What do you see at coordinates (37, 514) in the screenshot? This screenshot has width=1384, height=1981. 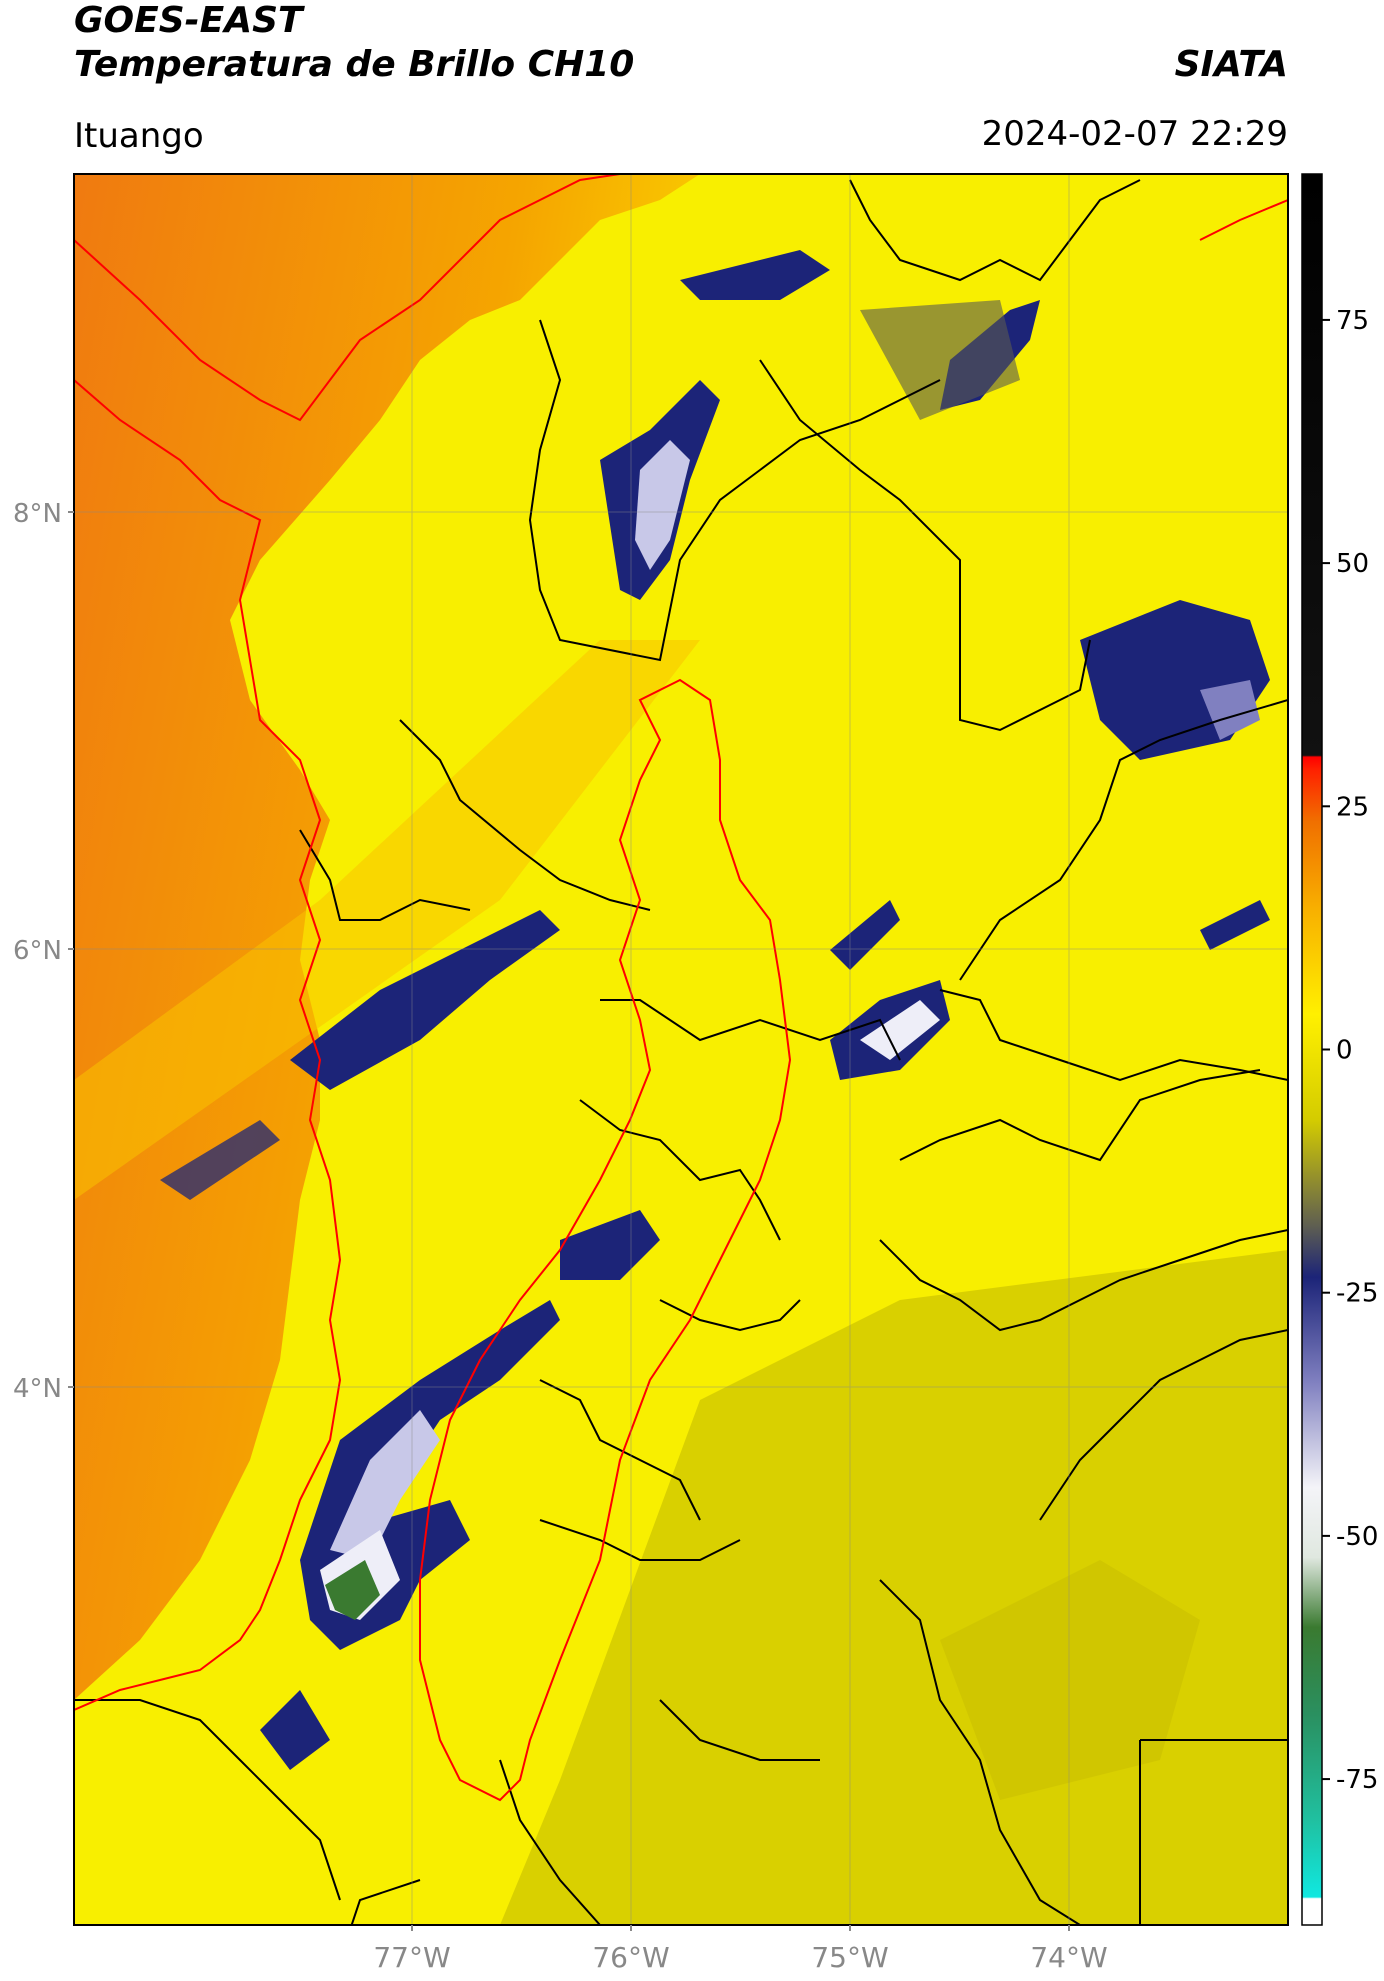 I see `lat-label-8: 8°N` at bounding box center [37, 514].